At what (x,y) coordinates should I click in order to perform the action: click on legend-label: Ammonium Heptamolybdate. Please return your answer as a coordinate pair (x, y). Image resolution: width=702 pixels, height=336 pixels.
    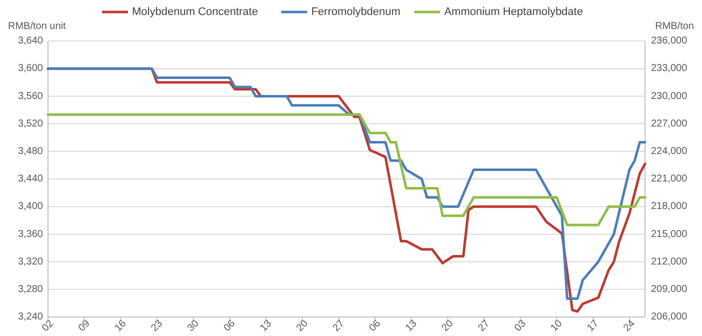
    Looking at the image, I should click on (513, 12).